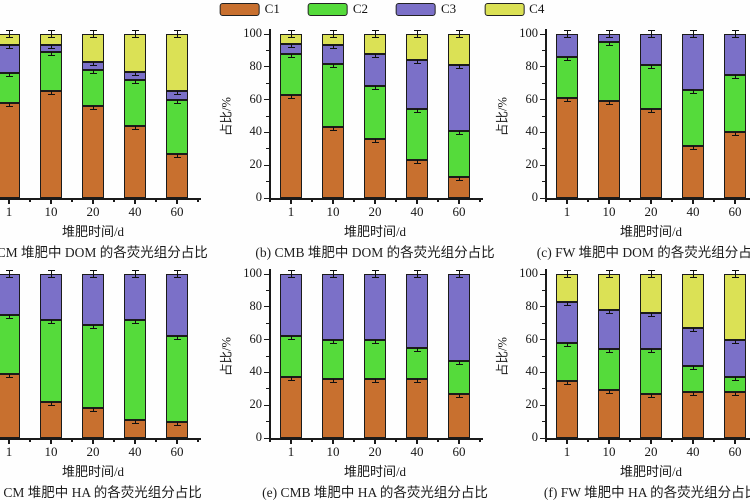  I want to click on chart-caption: (f) FW 堆肥中 HA 的各荧光组分占比, so click(646, 492).